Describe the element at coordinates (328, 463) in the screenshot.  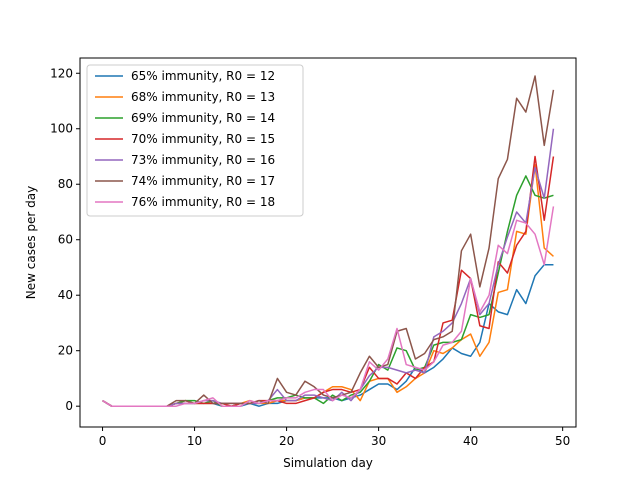
I see `x-axis-label: Simulation day` at that location.